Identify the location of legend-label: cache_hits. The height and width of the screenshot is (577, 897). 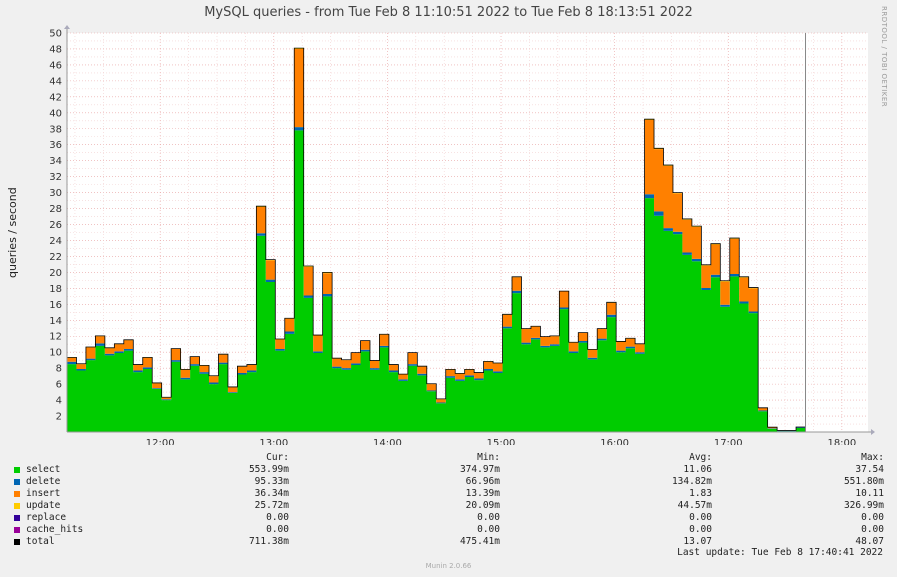
(55, 529).